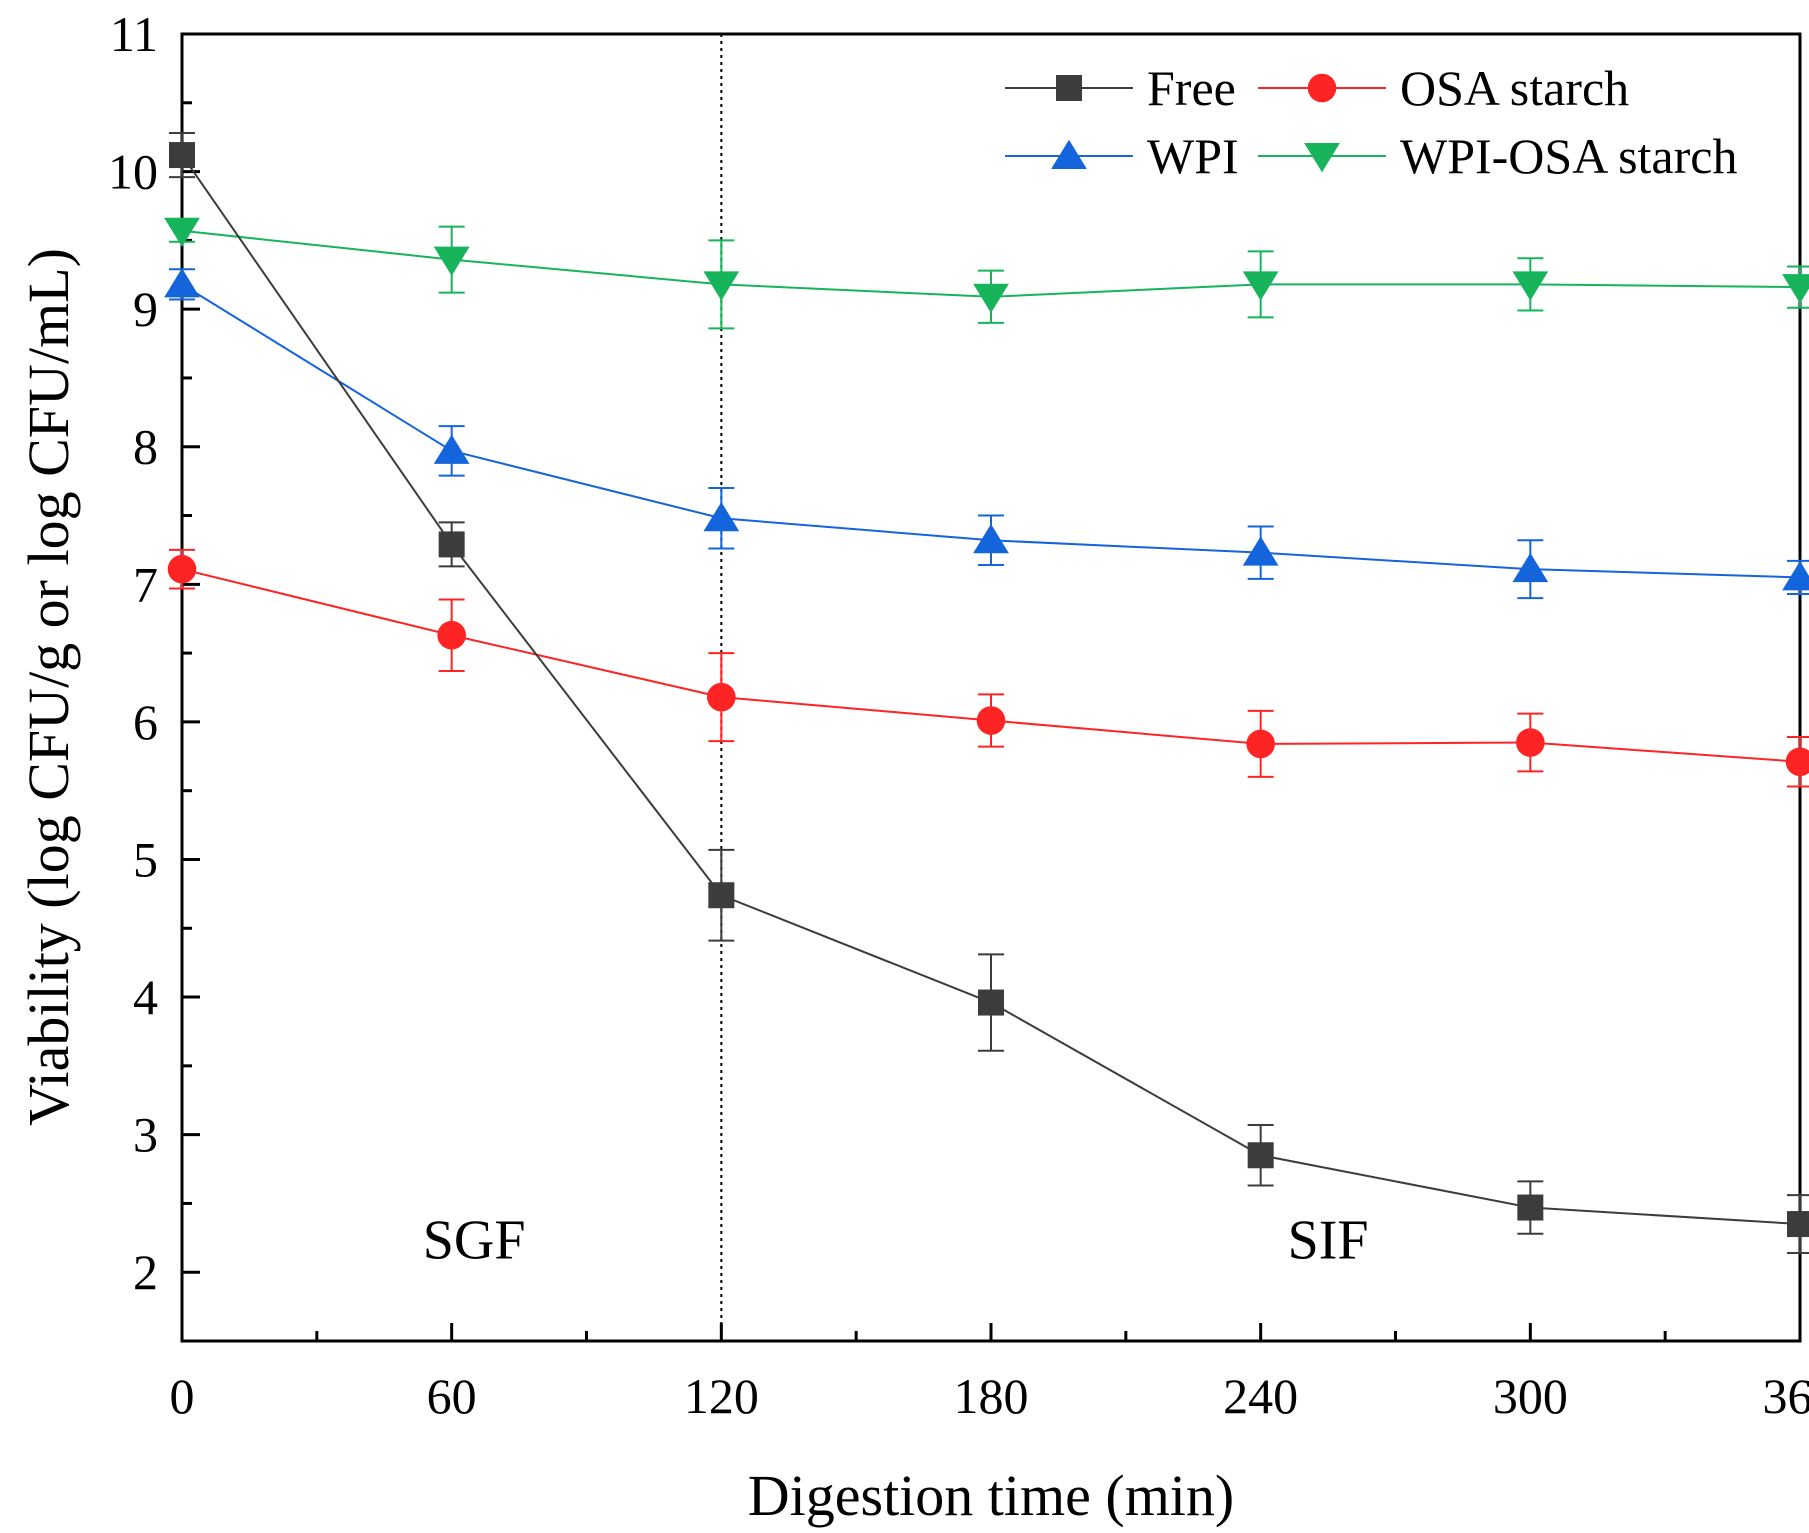 Image resolution: width=1809 pixels, height=1533 pixels. I want to click on x-tick-label: 360, so click(1786, 1396).